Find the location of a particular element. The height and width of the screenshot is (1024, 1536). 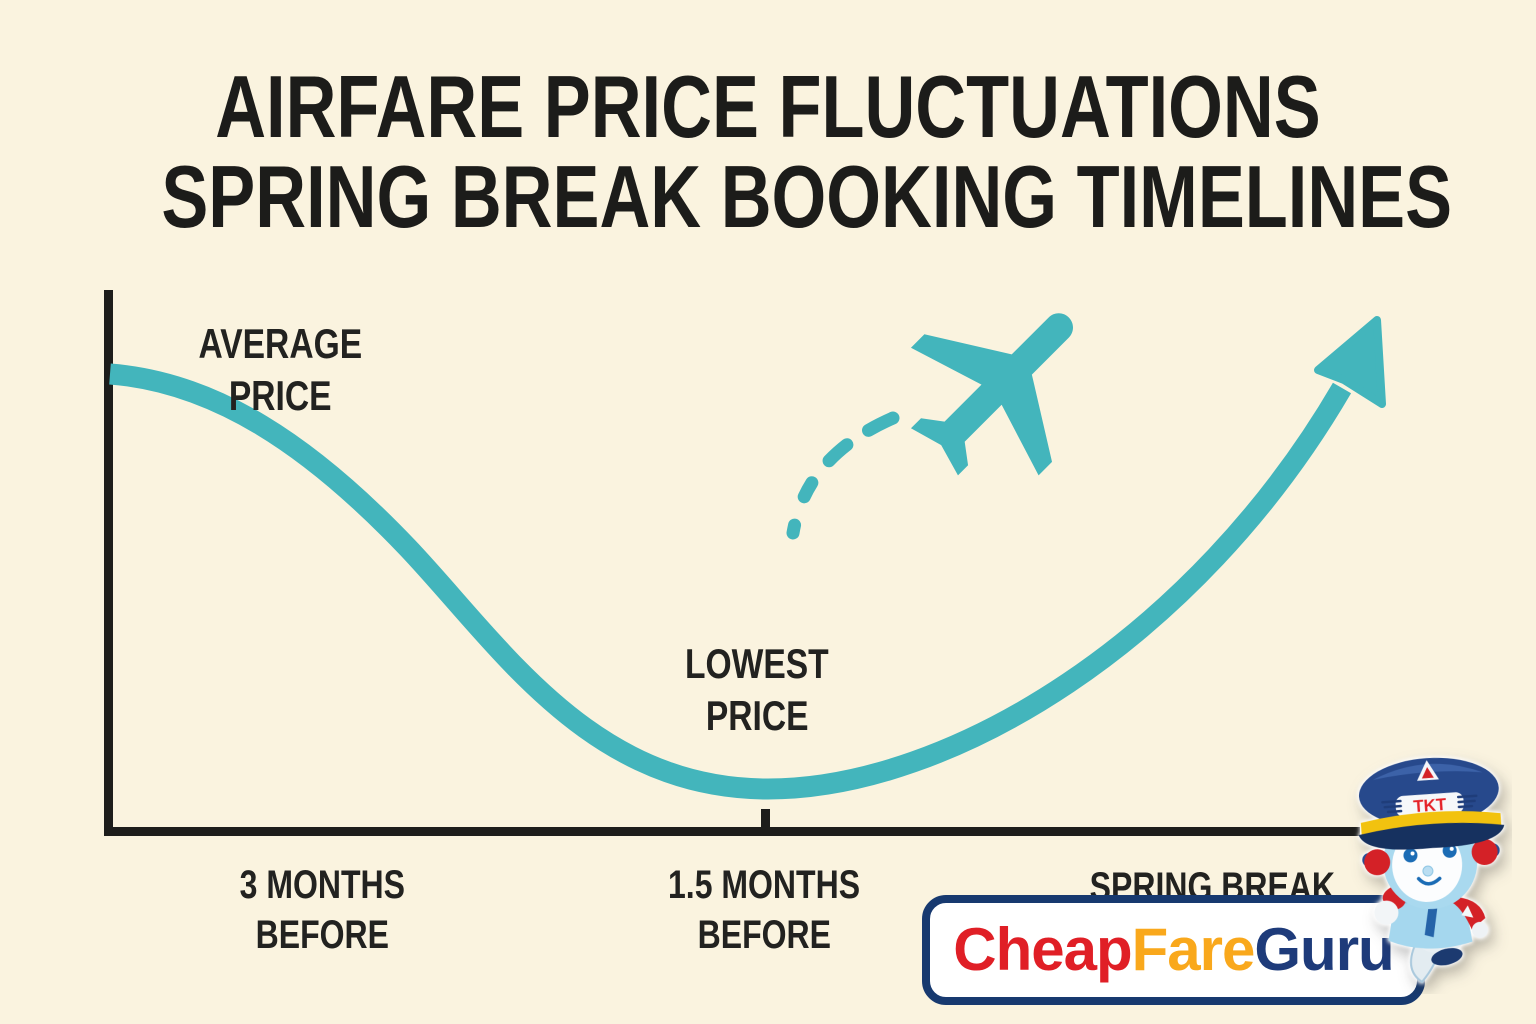

mascot-right-eye-glint is located at coordinates (1451, 848).